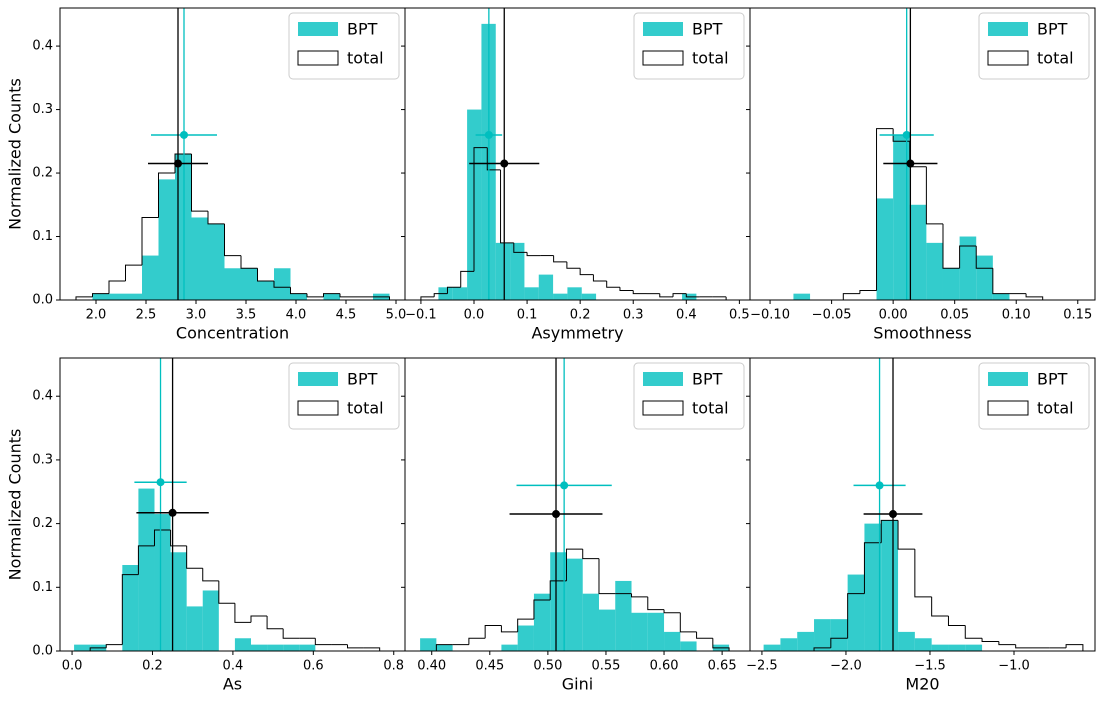 Image resolution: width=1104 pixels, height=703 pixels. What do you see at coordinates (15, 154) in the screenshot?
I see `y-axis-label: Normalized Counts` at bounding box center [15, 154].